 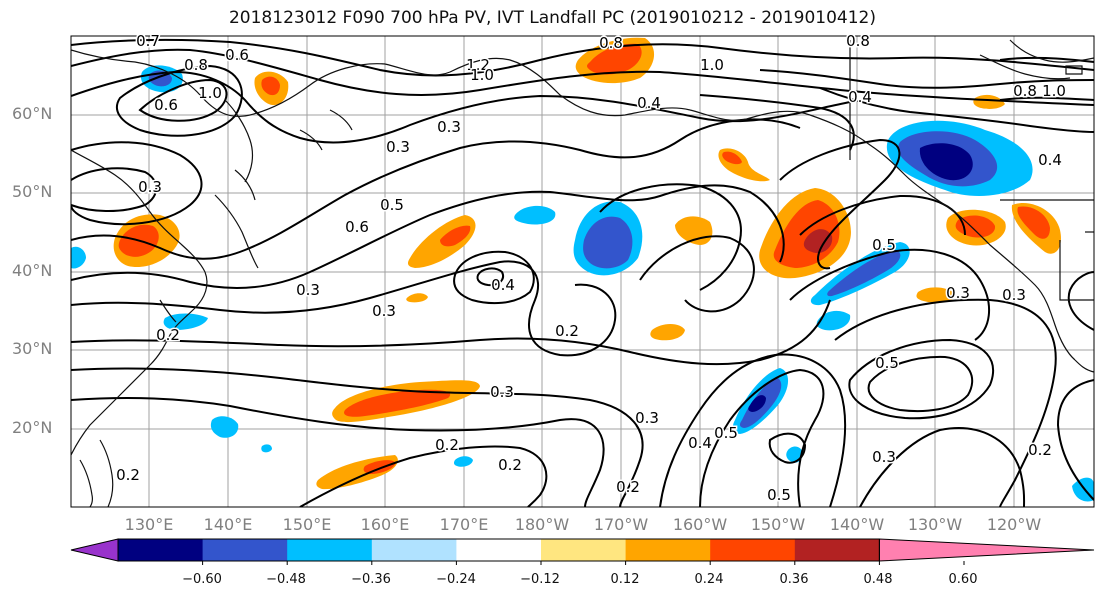 What do you see at coordinates (371, 579) in the screenshot?
I see `colorbar-tick-label: −0.36` at bounding box center [371, 579].